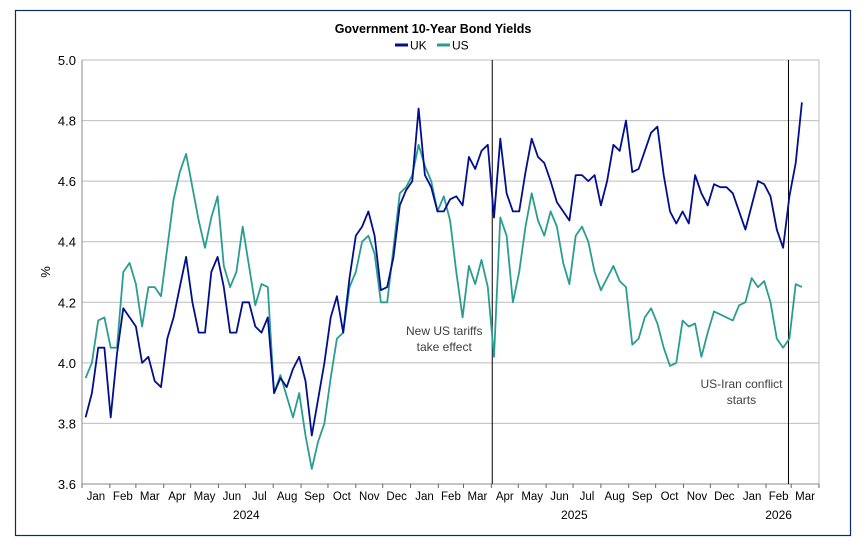 This screenshot has height=553, width=866. What do you see at coordinates (444, 331) in the screenshot?
I see `annotation-text: New US tariffs` at bounding box center [444, 331].